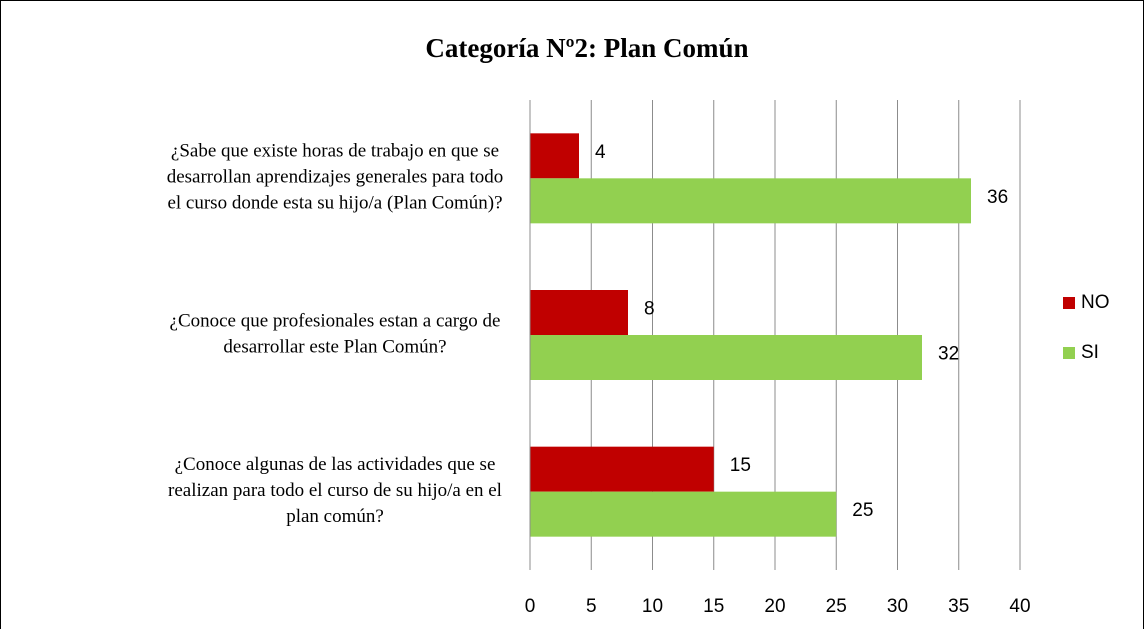  What do you see at coordinates (334, 346) in the screenshot?
I see `y-tick-label: desarrollar este Plan Común?` at bounding box center [334, 346].